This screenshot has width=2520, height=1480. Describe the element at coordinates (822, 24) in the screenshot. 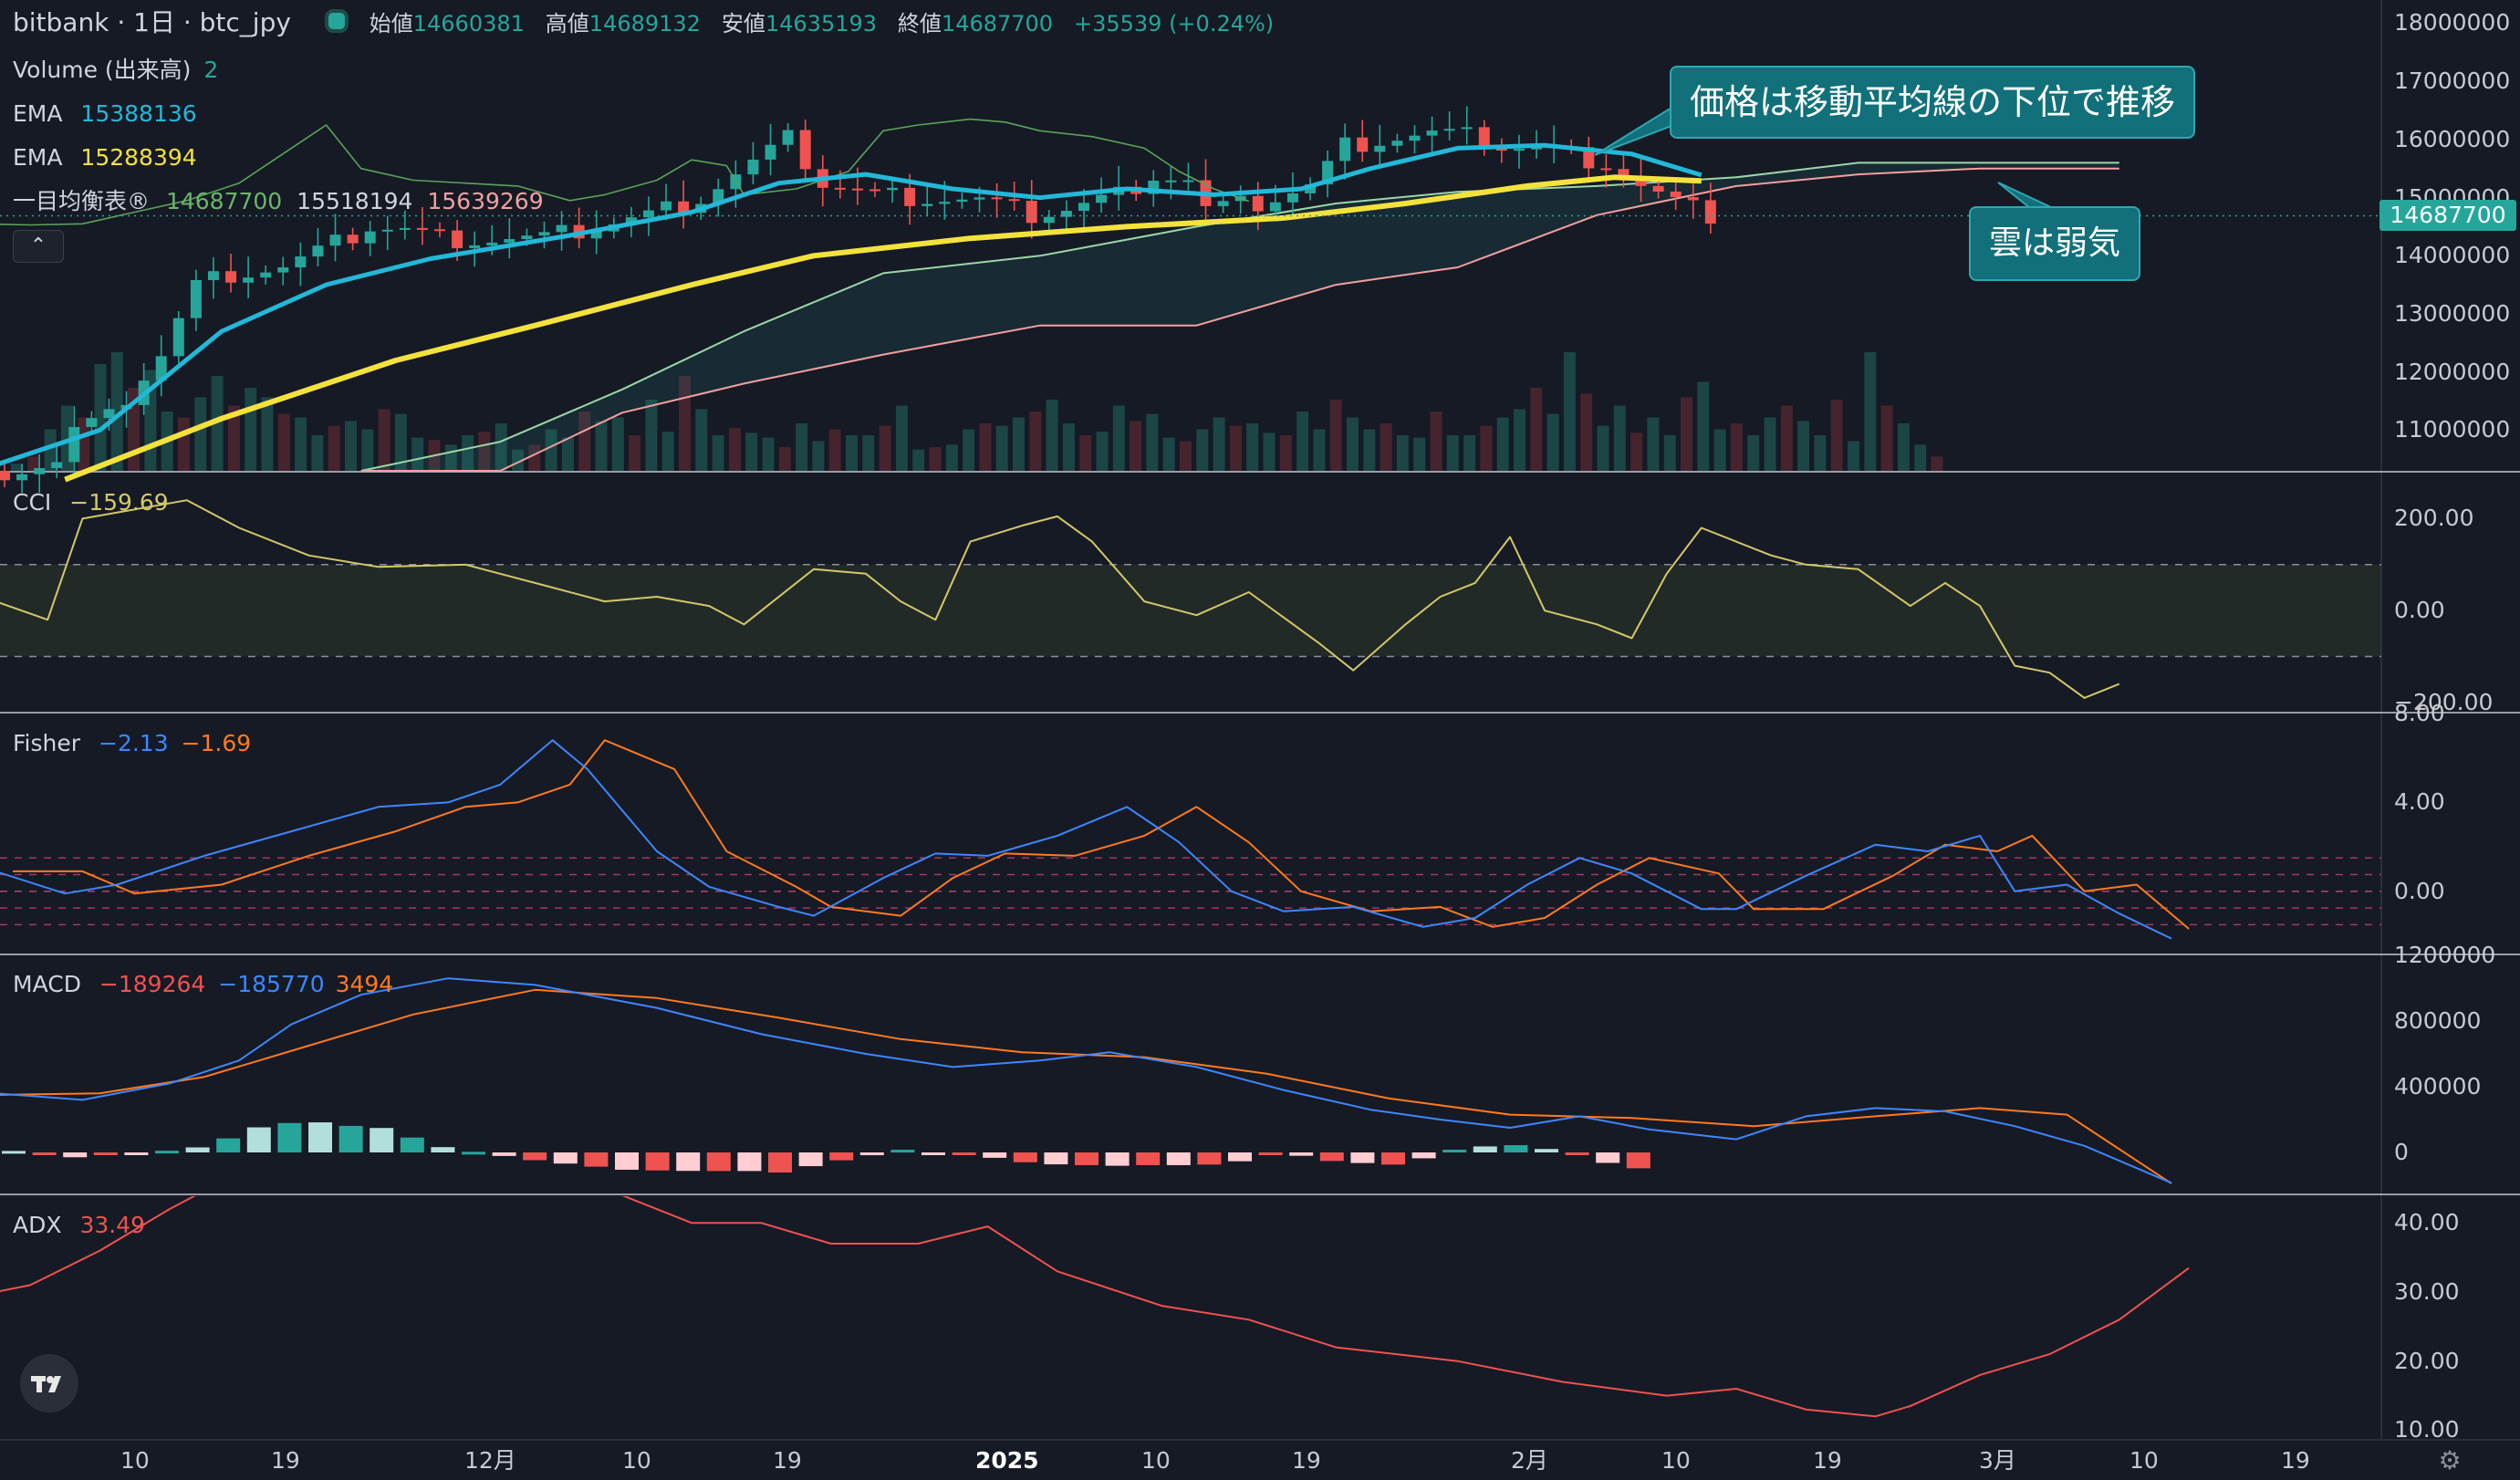

I see `low-value: 14635193` at that location.